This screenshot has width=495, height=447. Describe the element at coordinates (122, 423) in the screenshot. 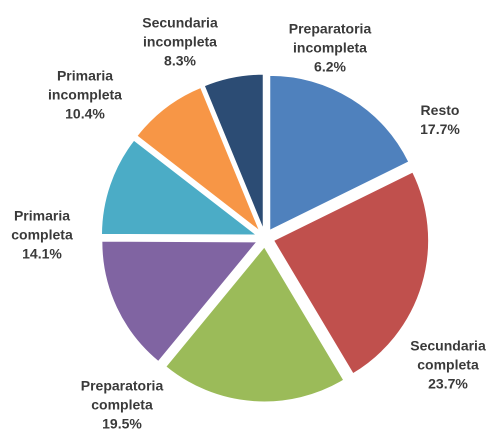

I see `slice-value: 19.5%` at that location.